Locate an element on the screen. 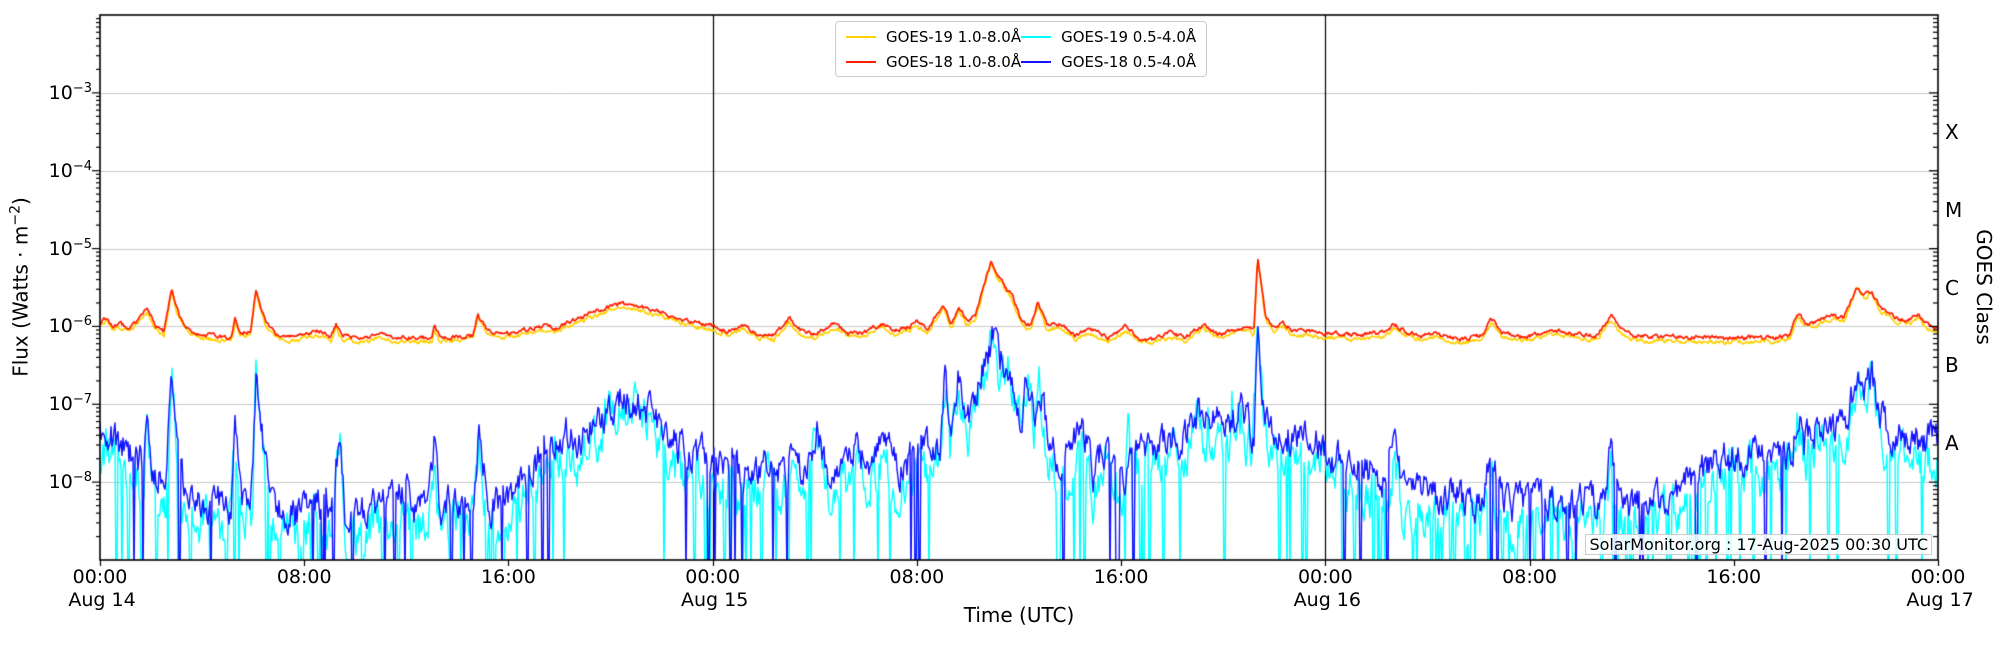  y-tick-label: 10−5 is located at coordinates (62, 247).